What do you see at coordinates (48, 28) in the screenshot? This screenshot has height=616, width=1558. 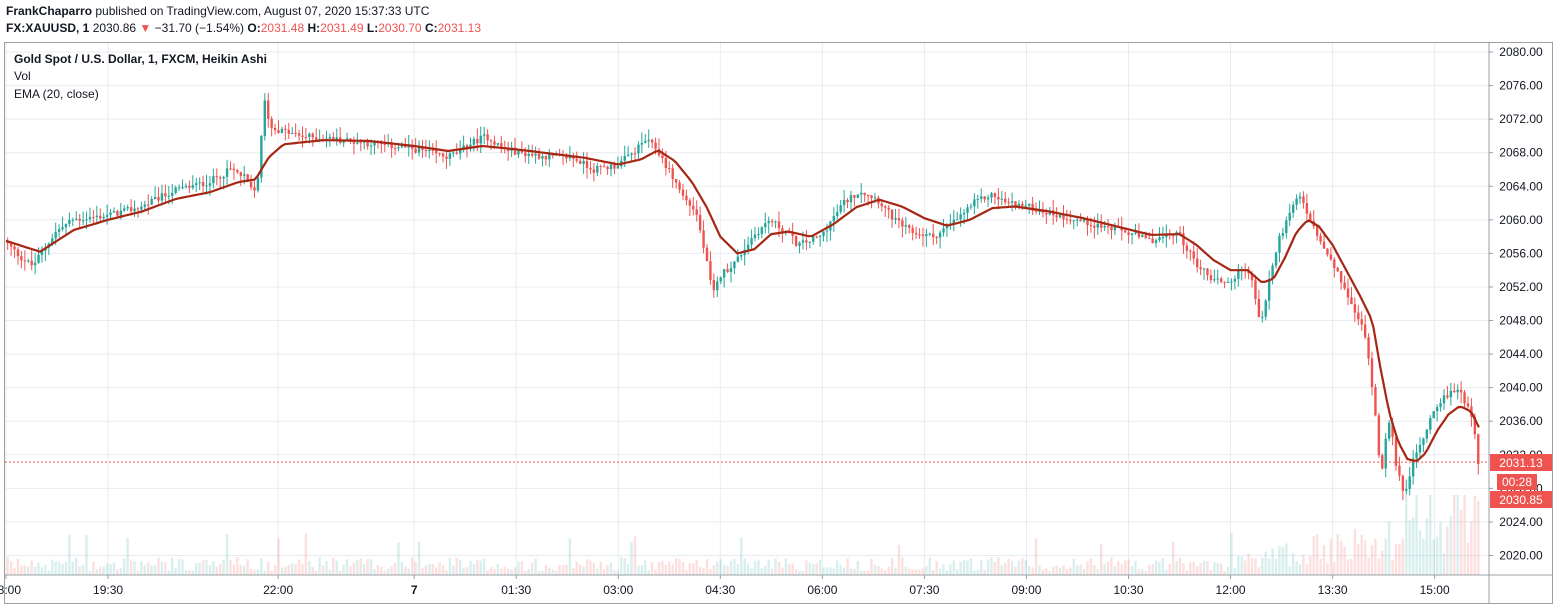 I see `symbol-label: FX:XAUUSD, 1` at bounding box center [48, 28].